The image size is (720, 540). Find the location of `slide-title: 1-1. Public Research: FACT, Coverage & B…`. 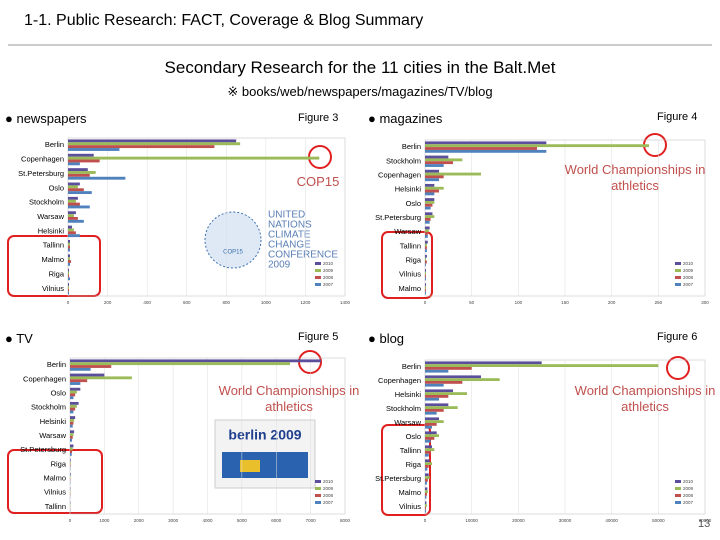

slide-title: 1-1. Public Research: FACT, Coverage & B… is located at coordinates (224, 20).